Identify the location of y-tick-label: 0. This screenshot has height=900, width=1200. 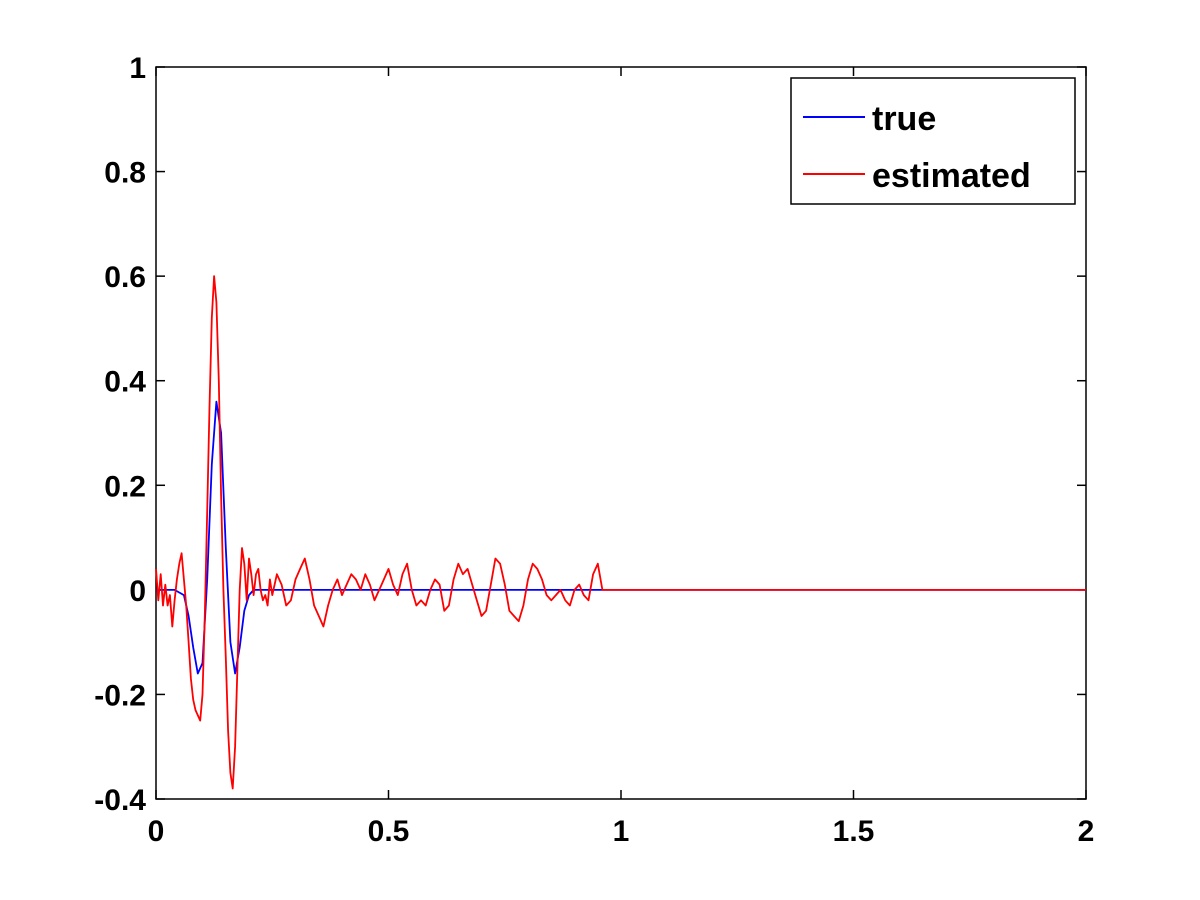
(137, 591).